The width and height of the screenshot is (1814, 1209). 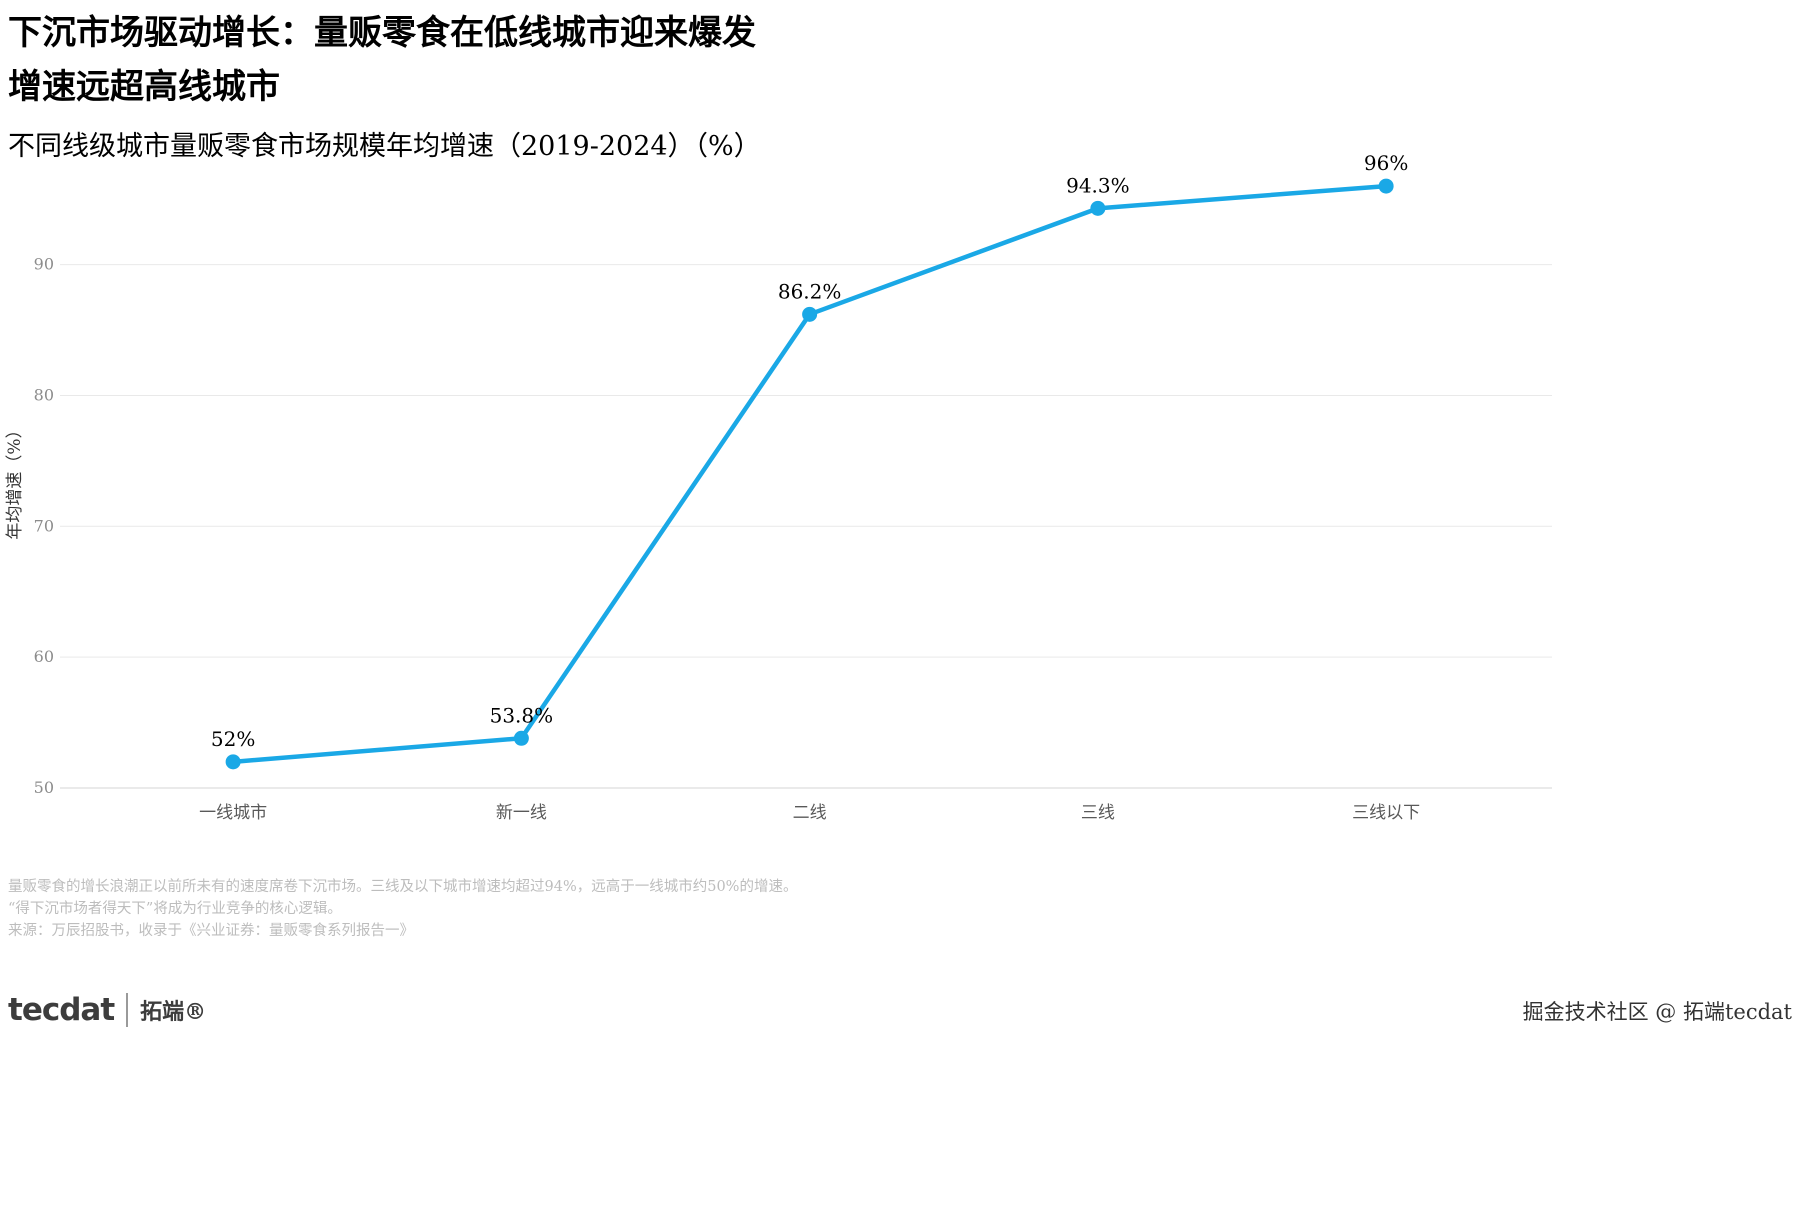 I want to click on y-tick-label: 70, so click(x=44, y=525).